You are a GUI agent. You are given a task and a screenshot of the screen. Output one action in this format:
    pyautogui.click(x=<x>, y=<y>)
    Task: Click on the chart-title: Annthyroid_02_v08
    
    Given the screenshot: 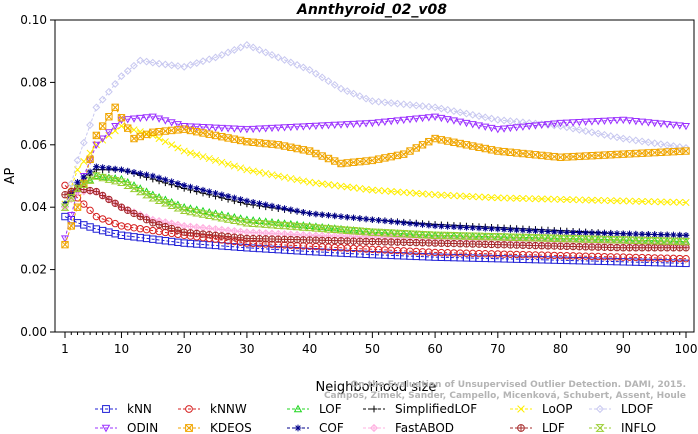 What is the action you would take?
    pyautogui.click(x=371, y=10)
    